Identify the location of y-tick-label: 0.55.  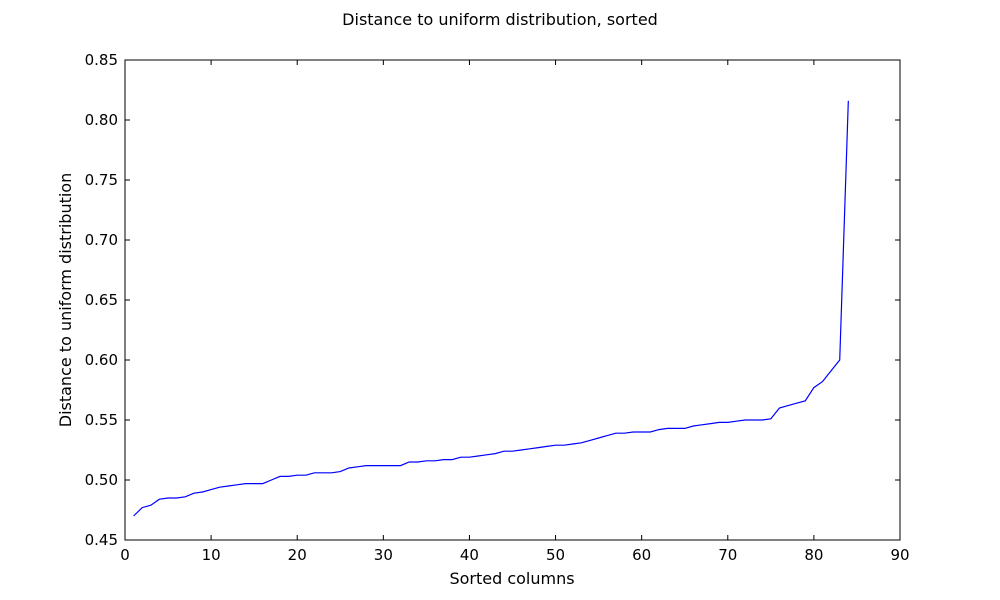
(101, 420).